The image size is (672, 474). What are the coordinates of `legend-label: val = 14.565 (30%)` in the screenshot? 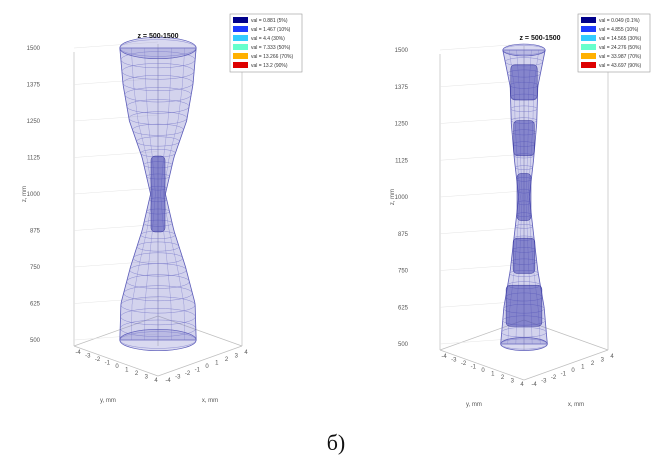 It's located at (620, 39).